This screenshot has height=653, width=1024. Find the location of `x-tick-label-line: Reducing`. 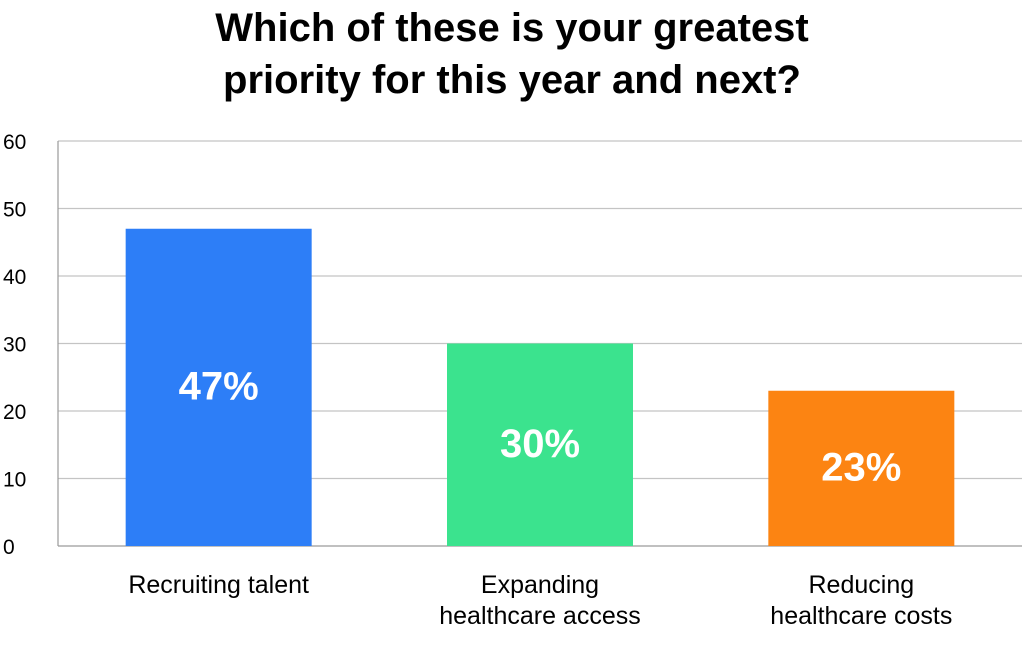

x-tick-label-line: Reducing is located at coordinates (861, 585).